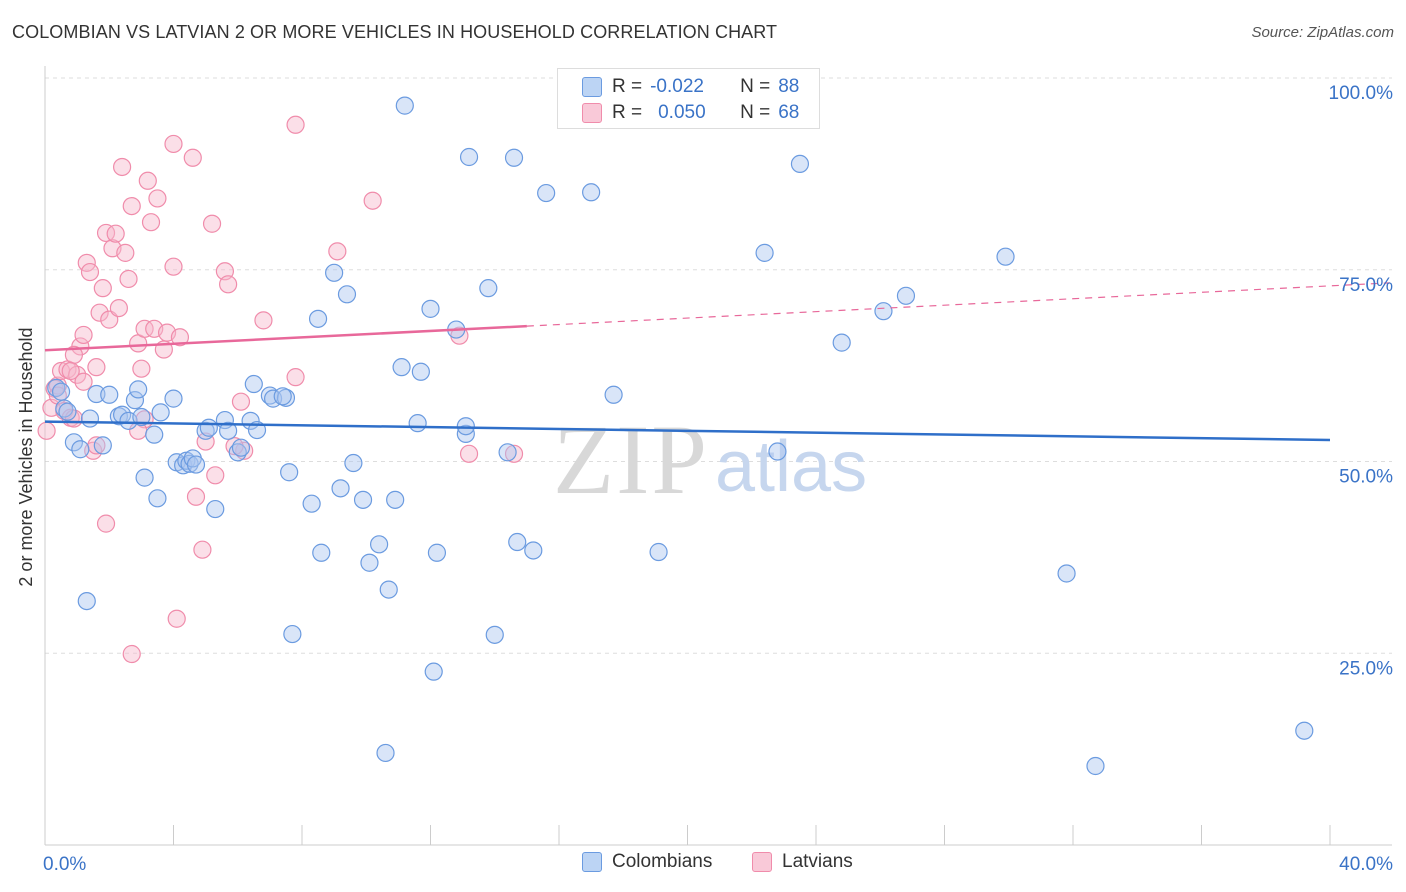 The image size is (1406, 892). Describe the element at coordinates (1366, 864) in the screenshot. I see `x-tick-label: 40.0%` at that location.